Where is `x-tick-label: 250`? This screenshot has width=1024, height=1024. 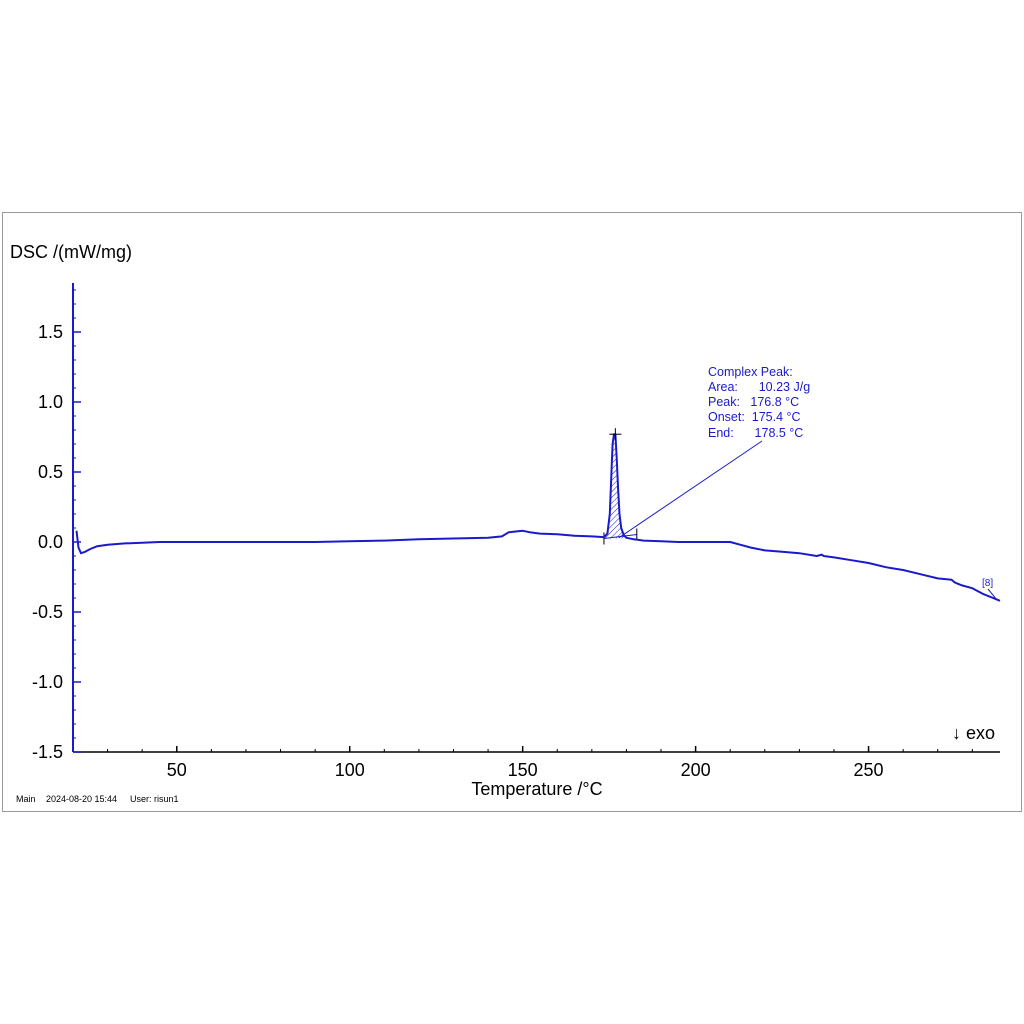 x-tick-label: 250 is located at coordinates (869, 770).